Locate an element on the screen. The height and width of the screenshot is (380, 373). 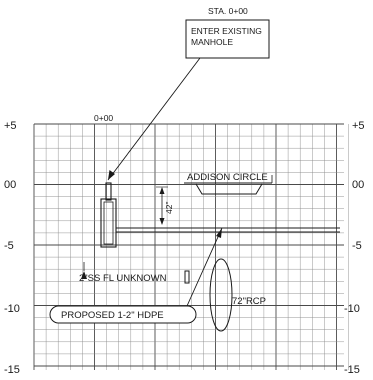
rcp-pipe-ellipse is located at coordinates (221, 295).